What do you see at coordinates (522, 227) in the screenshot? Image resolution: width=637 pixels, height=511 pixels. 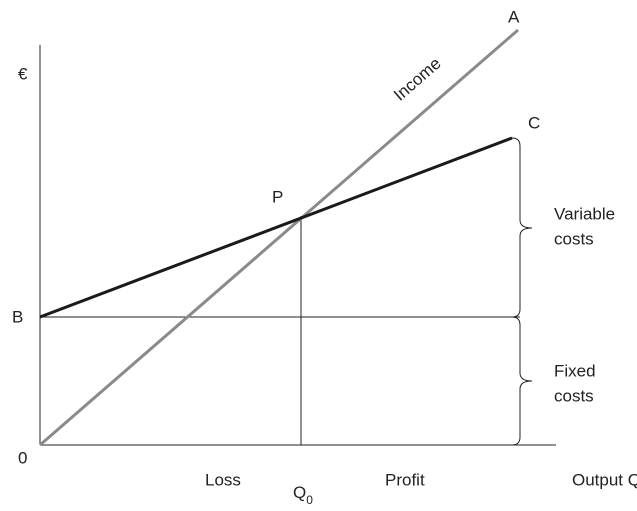 I see `variable-cost-brace` at bounding box center [522, 227].